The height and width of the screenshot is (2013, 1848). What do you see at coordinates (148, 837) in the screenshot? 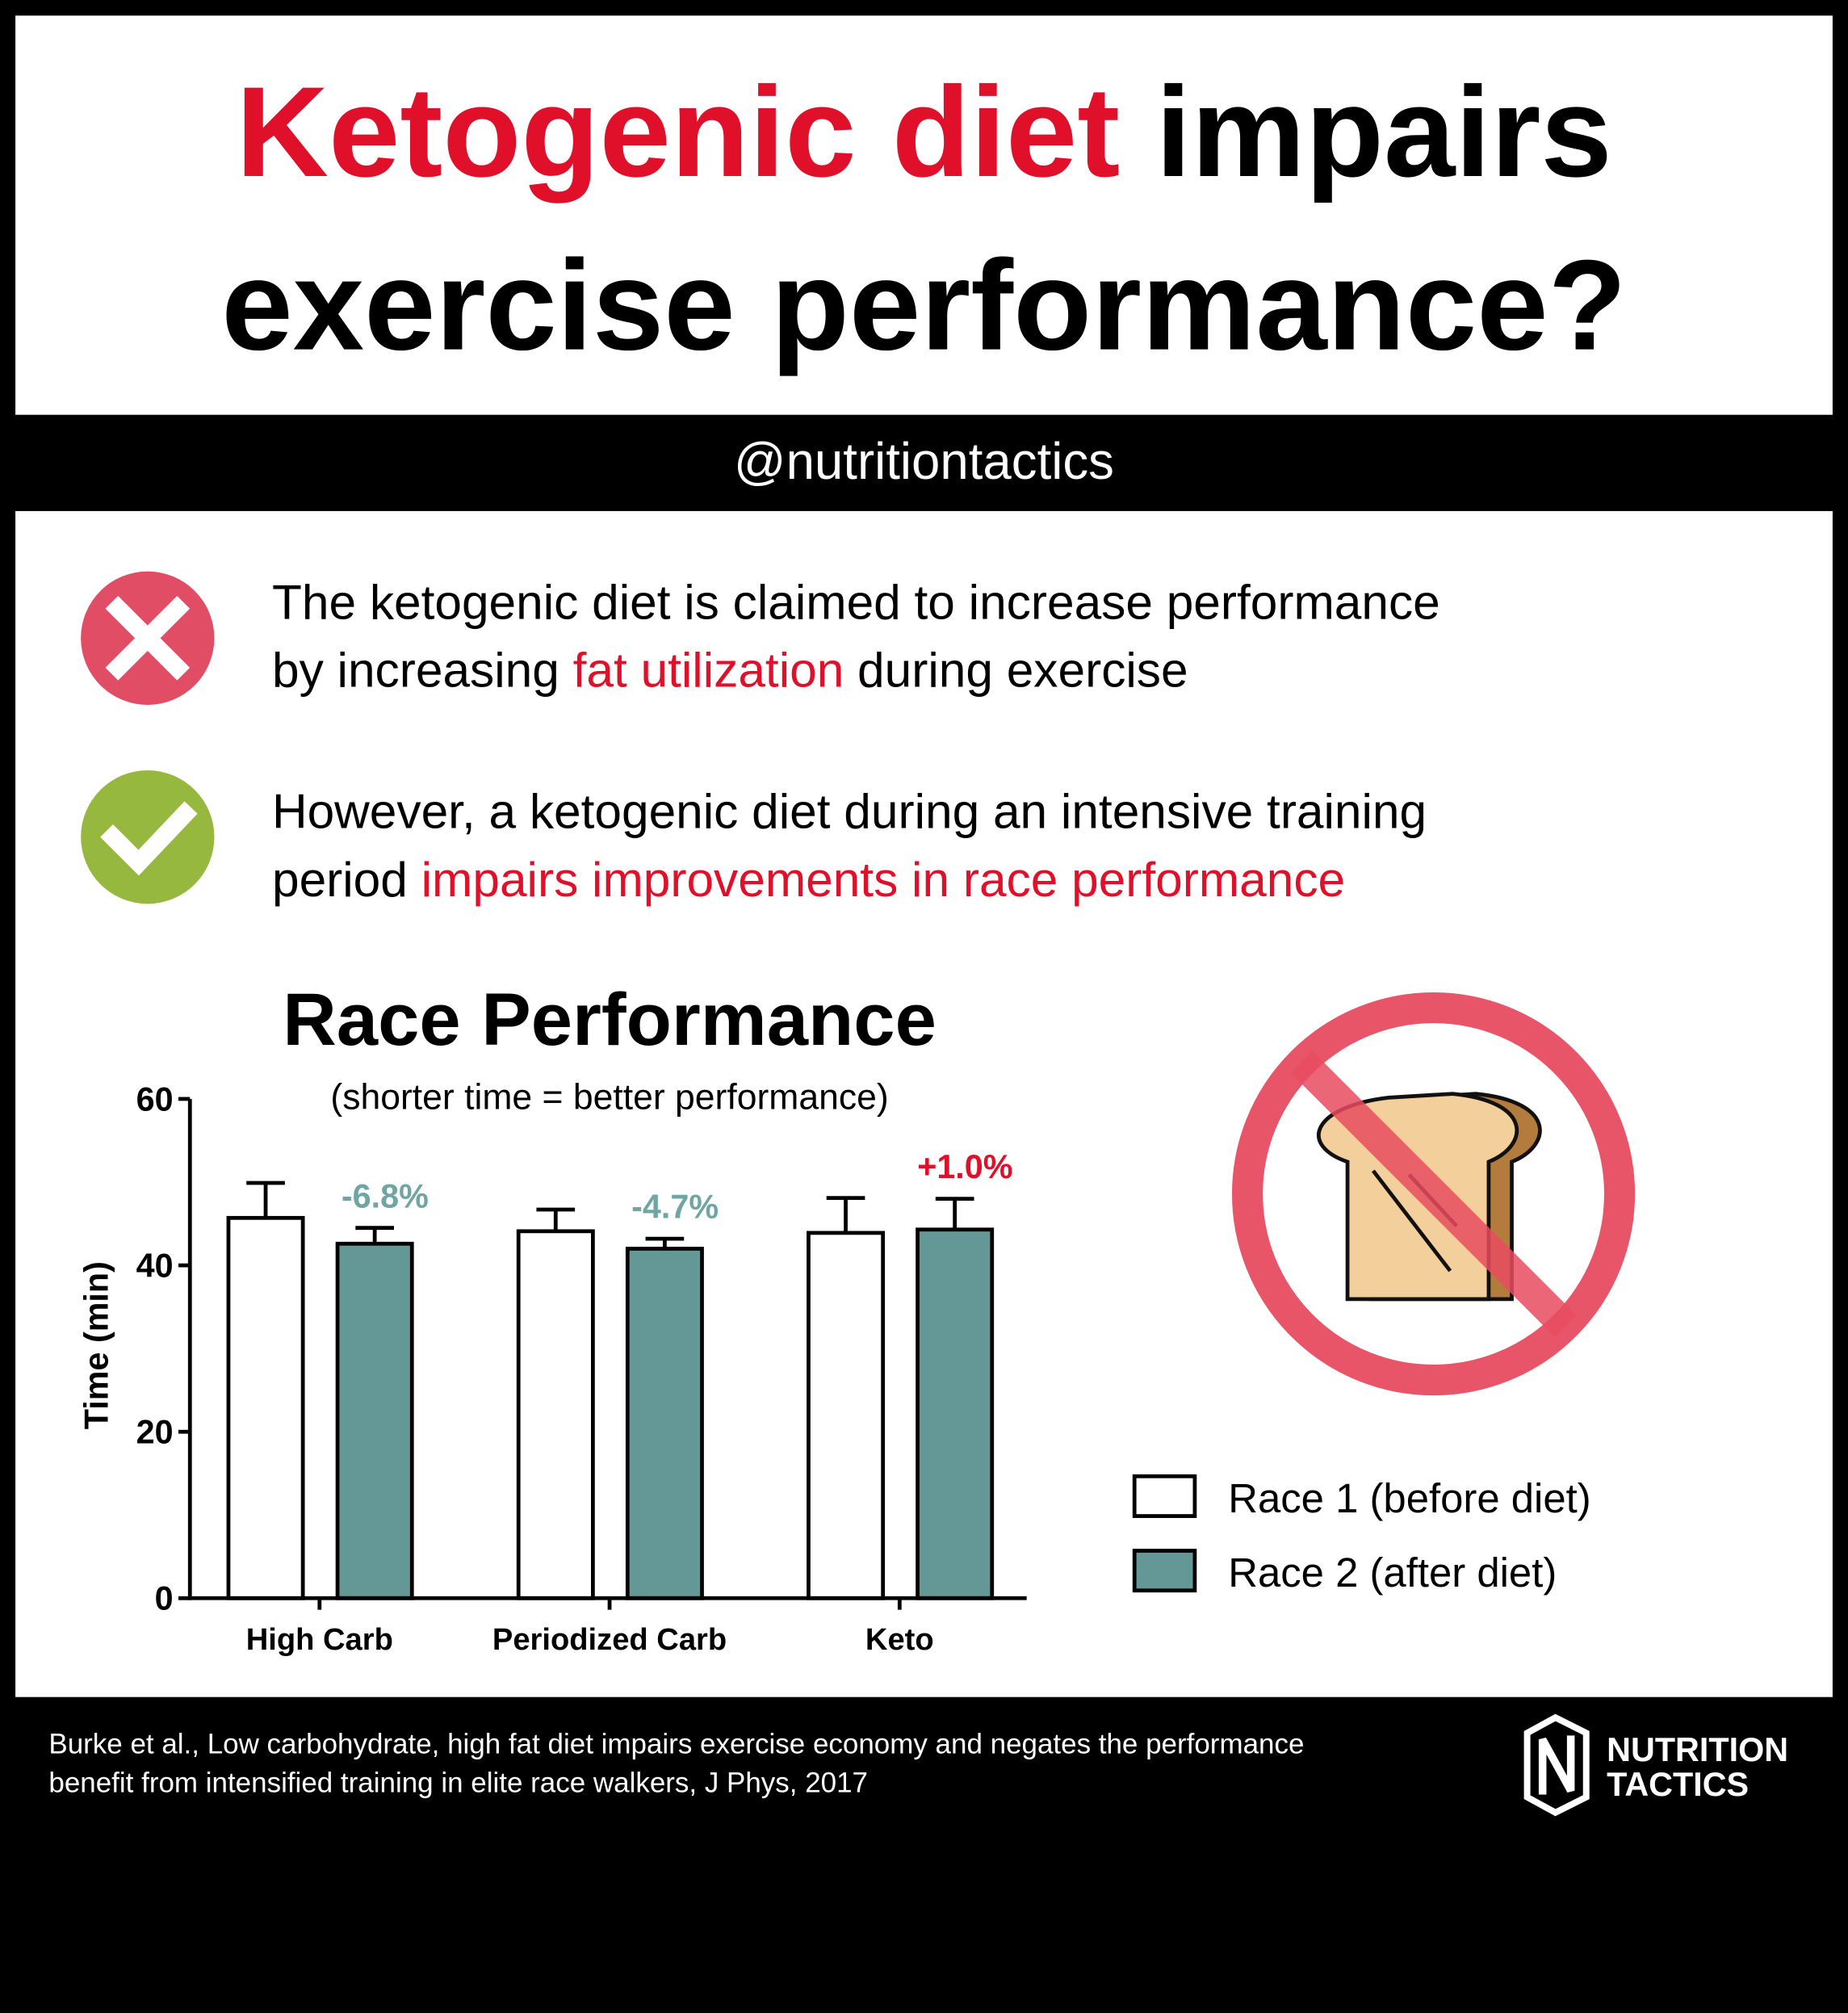
I see `check-icon` at bounding box center [148, 837].